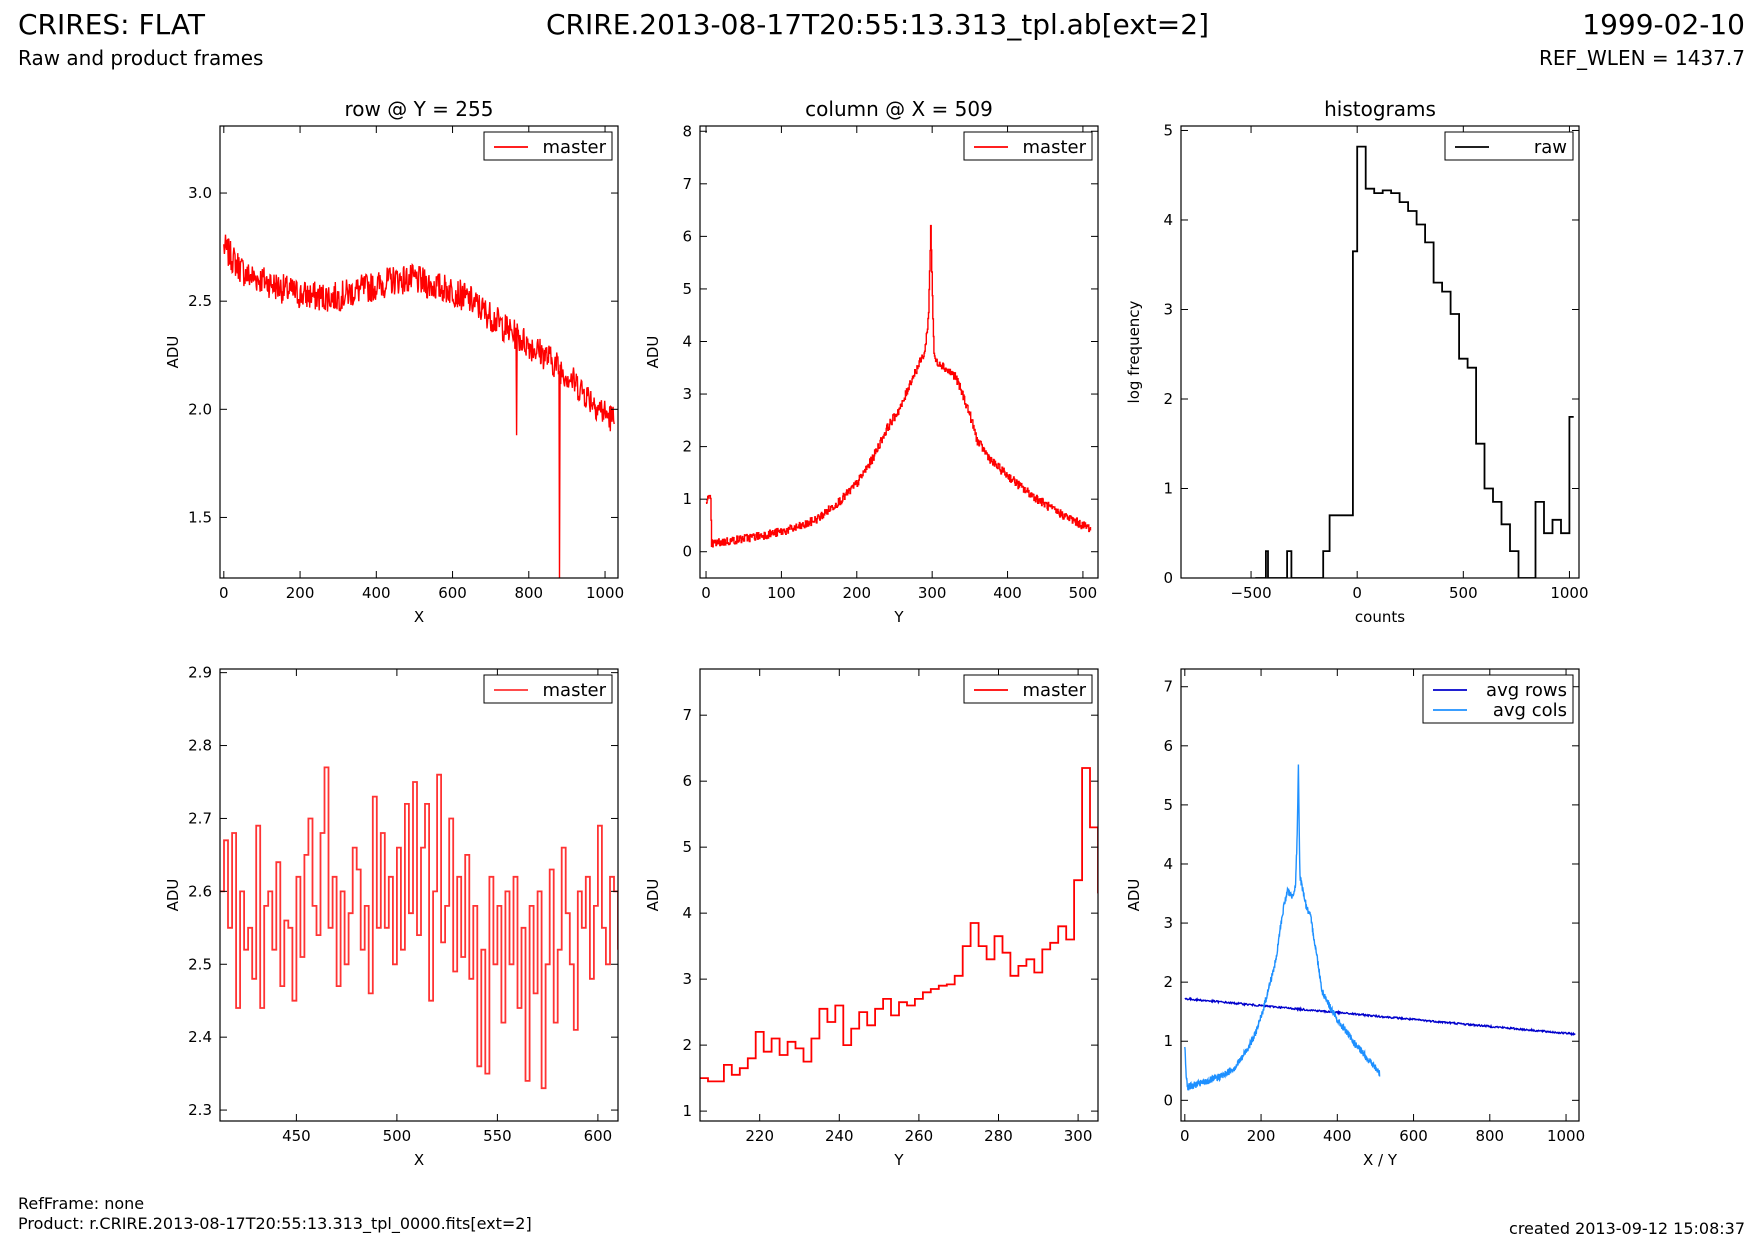 The image size is (1755, 1245). Describe the element at coordinates (200, 301) in the screenshot. I see `y-tick-label: 2.5` at that location.